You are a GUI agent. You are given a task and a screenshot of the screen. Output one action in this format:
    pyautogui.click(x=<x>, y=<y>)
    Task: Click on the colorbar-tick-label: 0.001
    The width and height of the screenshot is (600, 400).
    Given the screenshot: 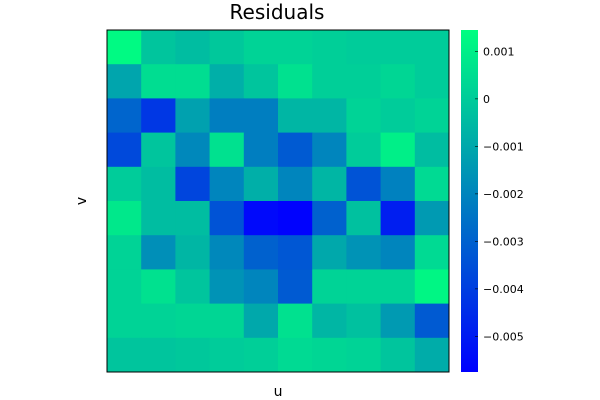 What is the action you would take?
    pyautogui.click(x=499, y=51)
    